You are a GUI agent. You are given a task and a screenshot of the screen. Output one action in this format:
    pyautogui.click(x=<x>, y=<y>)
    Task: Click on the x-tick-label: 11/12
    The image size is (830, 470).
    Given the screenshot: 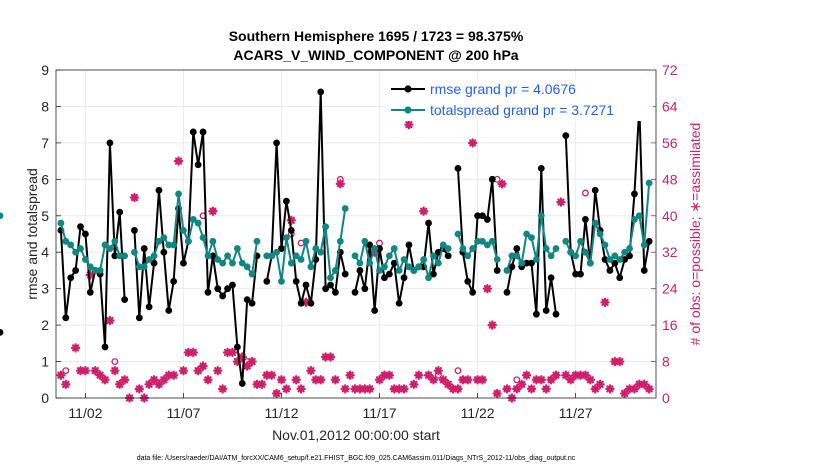 What is the action you would take?
    pyautogui.click(x=281, y=413)
    